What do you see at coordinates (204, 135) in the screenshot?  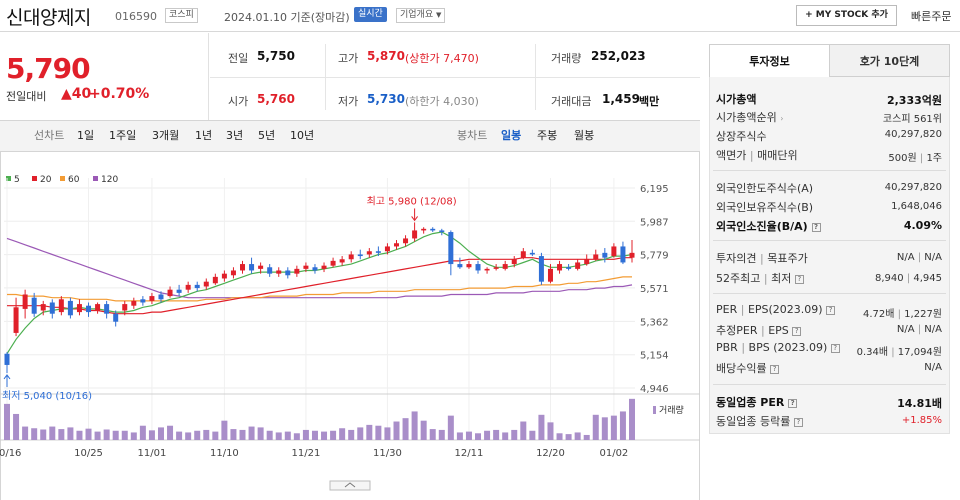 I see `tab-1y: 1년` at bounding box center [204, 135].